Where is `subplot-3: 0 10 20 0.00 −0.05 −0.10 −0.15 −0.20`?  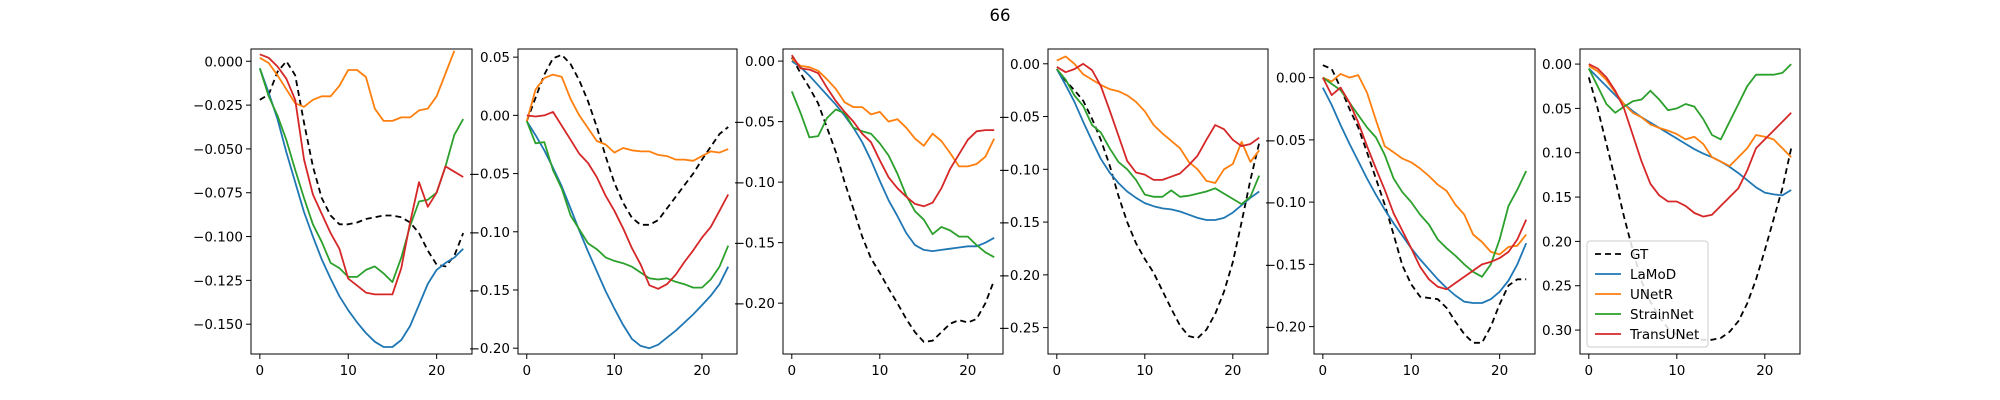
subplot-3: 0 10 20 0.00 −0.05 −0.10 −0.15 −0.20 is located at coordinates (869, 213).